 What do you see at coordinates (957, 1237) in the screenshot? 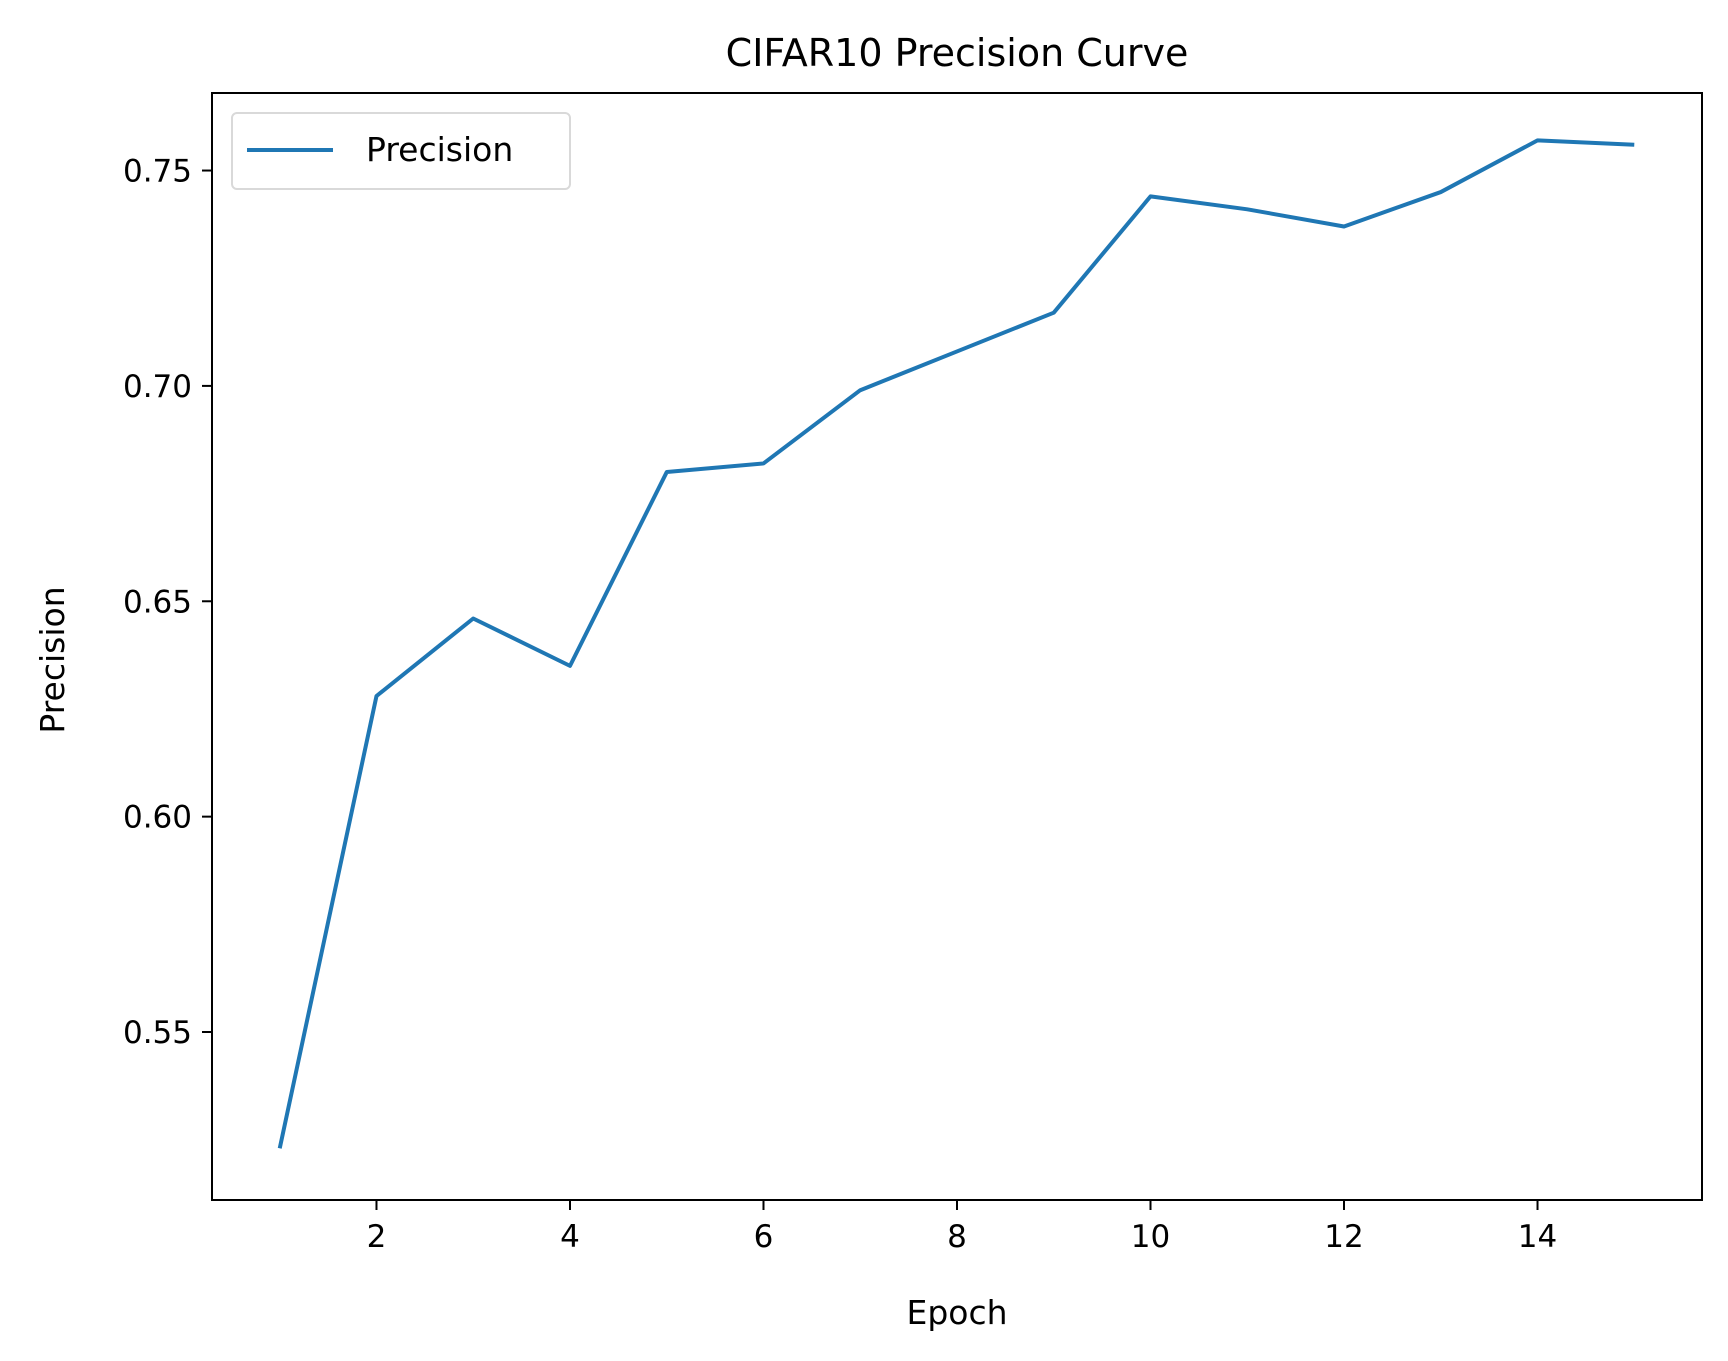
I see `x-tick-label: 8` at bounding box center [957, 1237].